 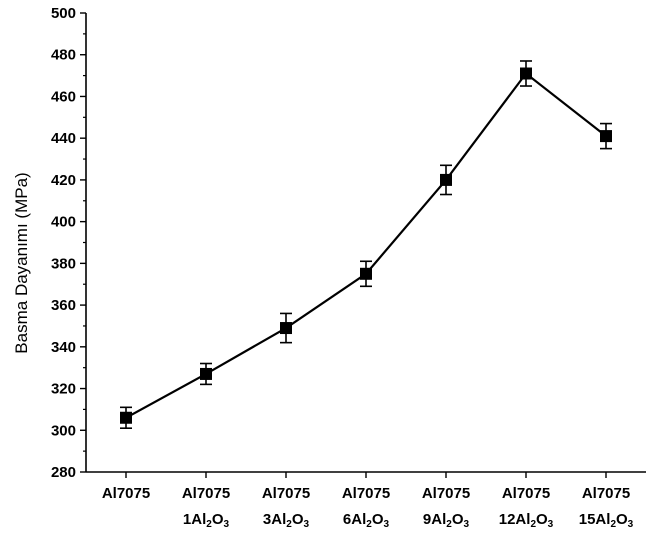 I want to click on y-tick-label: 460, so click(x=63, y=96).